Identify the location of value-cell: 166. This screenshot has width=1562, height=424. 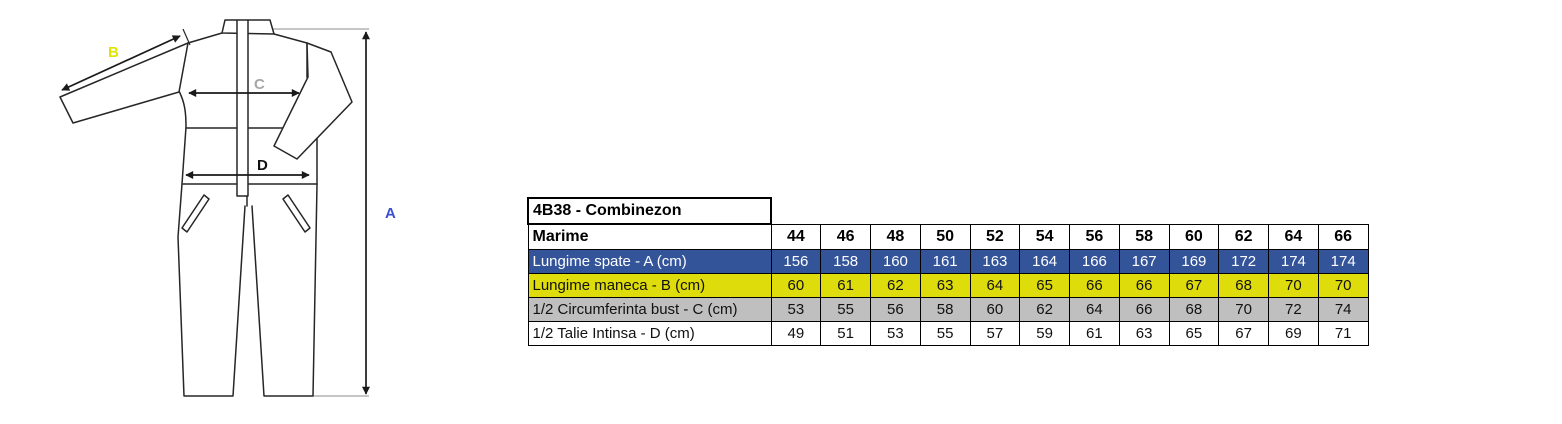
(1094, 261).